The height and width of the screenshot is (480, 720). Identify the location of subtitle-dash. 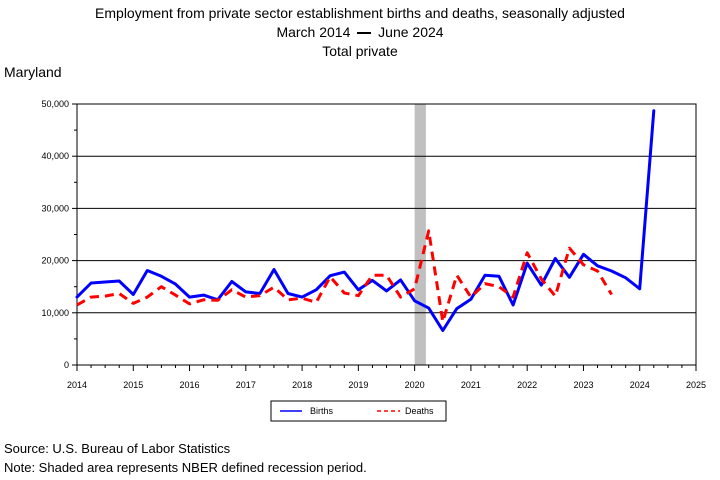
(364, 33).